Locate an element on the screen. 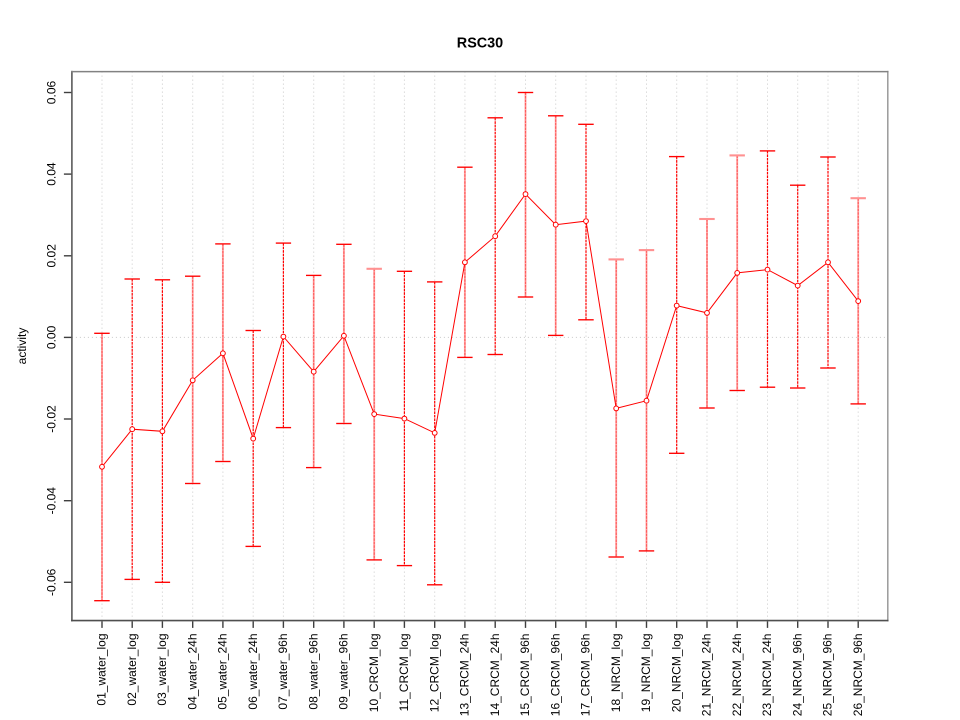 This screenshot has height=720, width=960. svg-text: 19_NRCM_log is located at coordinates (646, 673).